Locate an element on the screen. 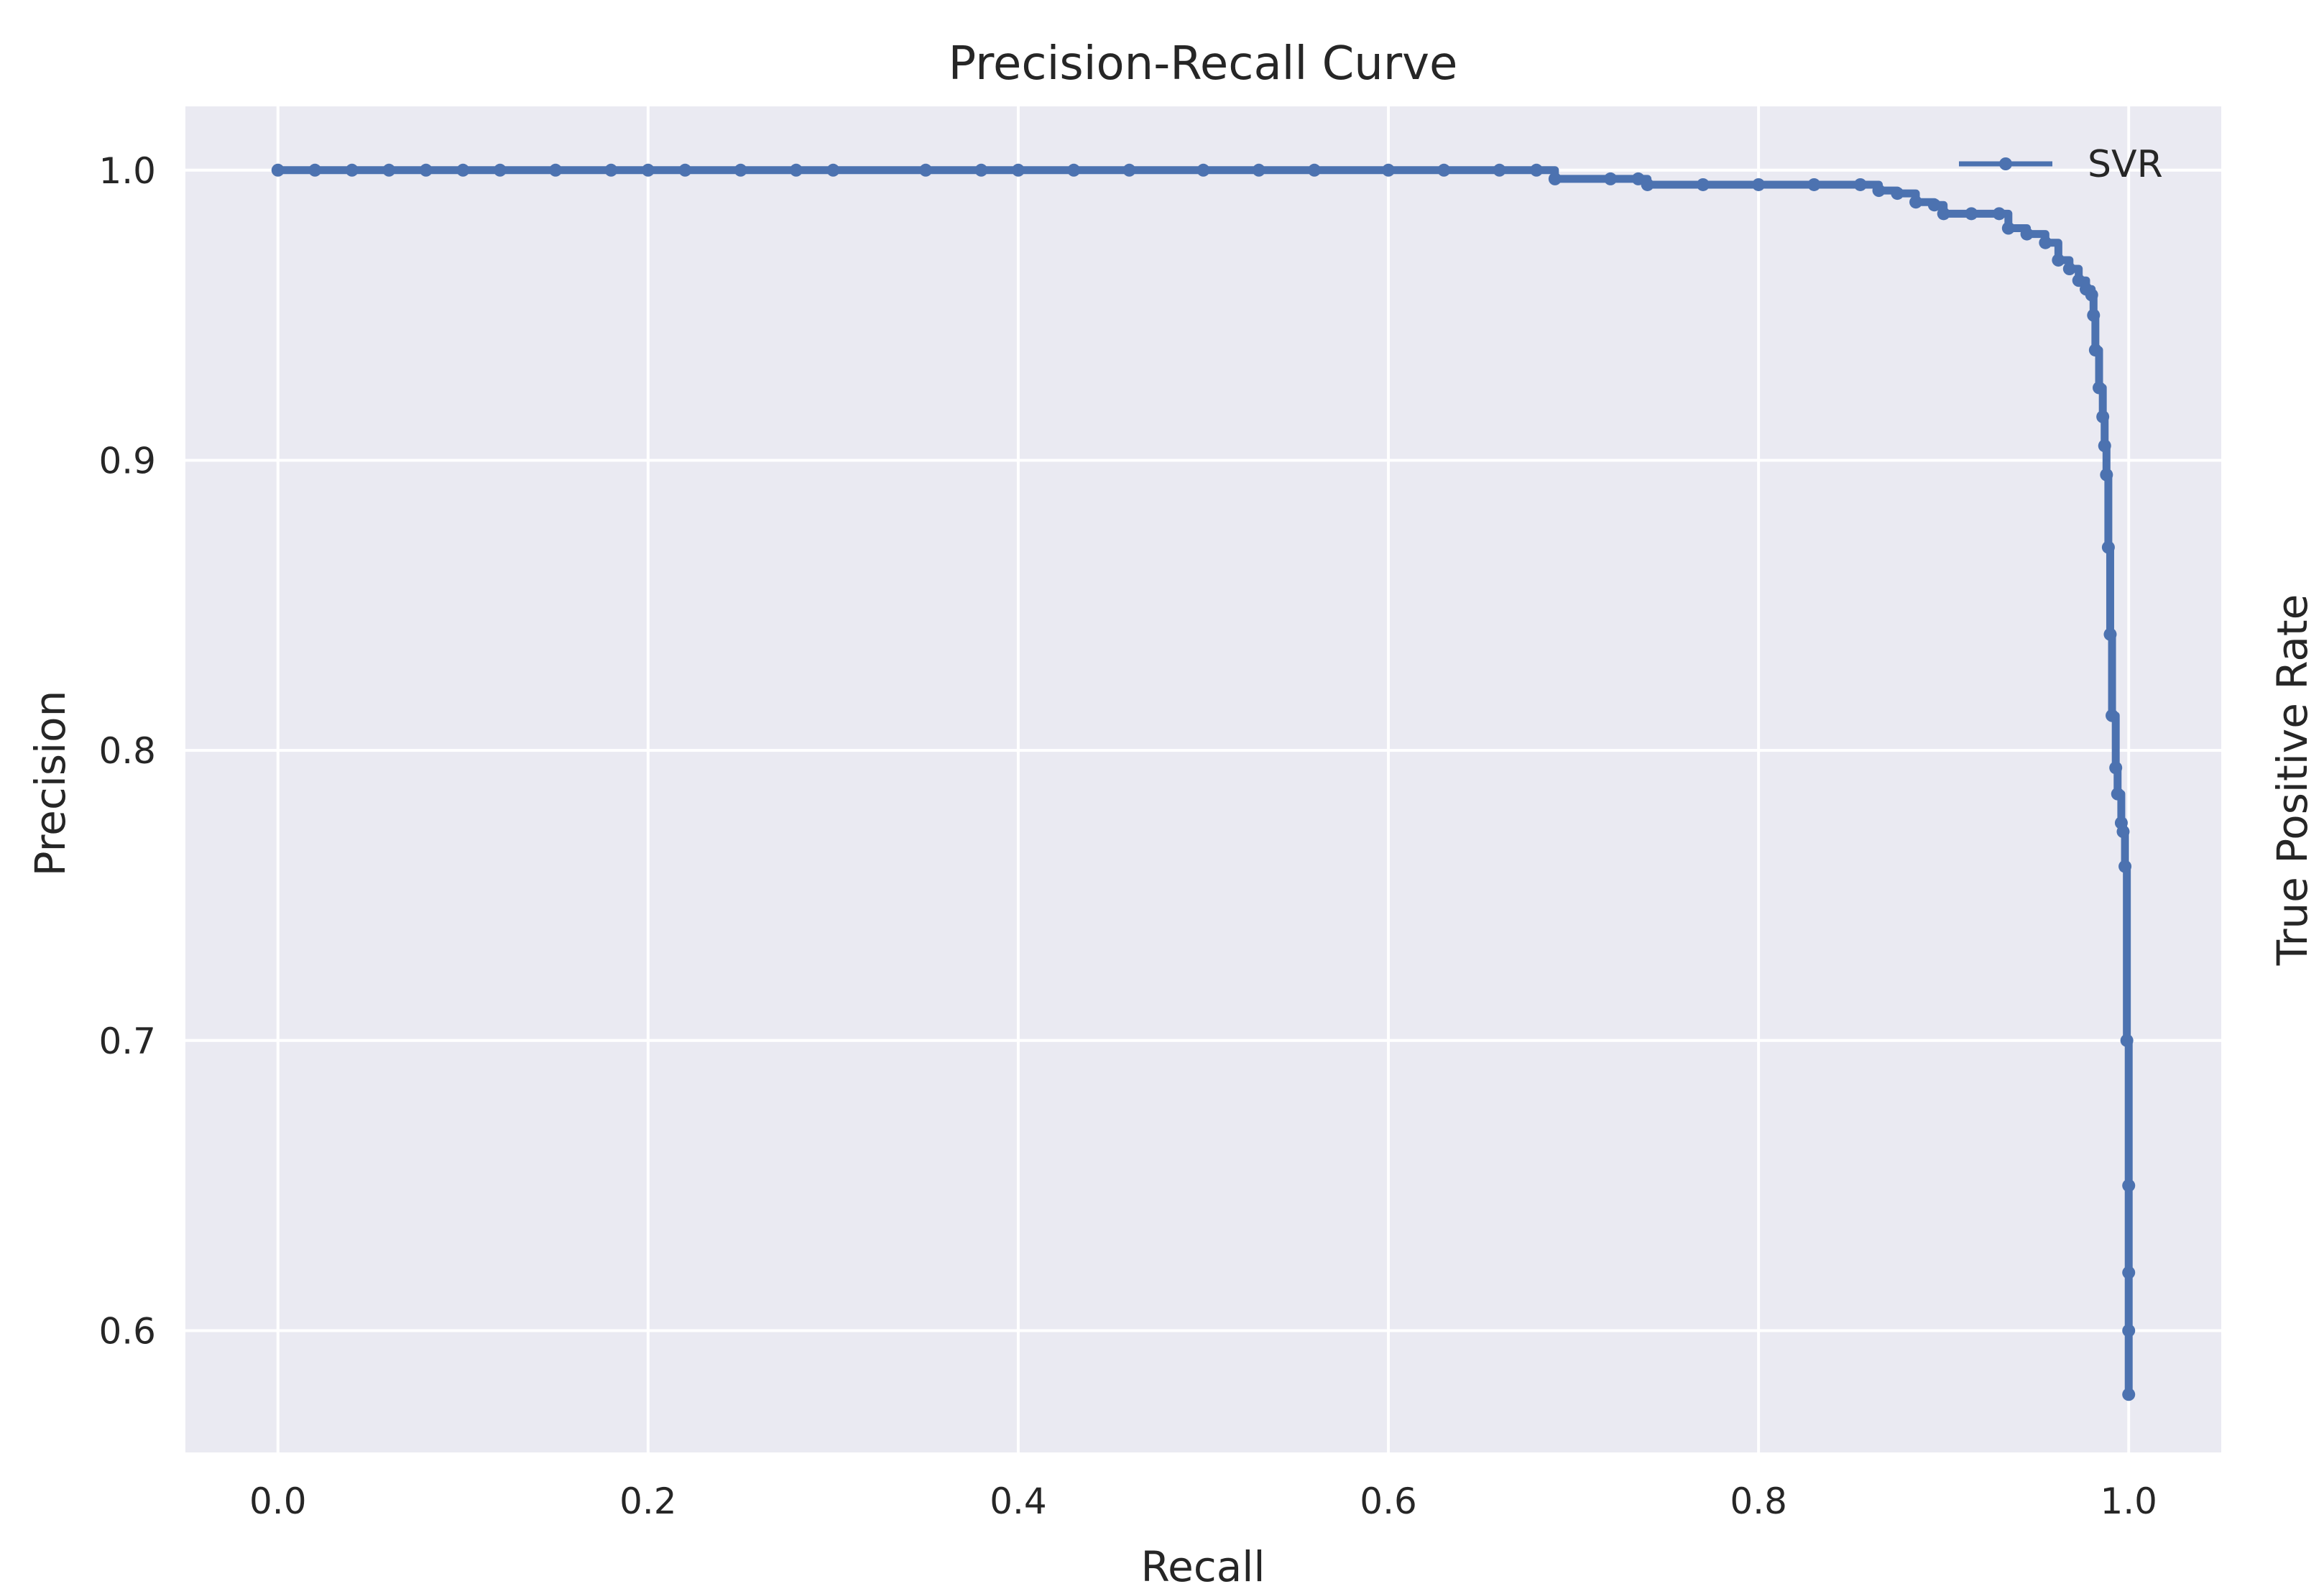  y-tick-label: 0.8 is located at coordinates (127, 751).